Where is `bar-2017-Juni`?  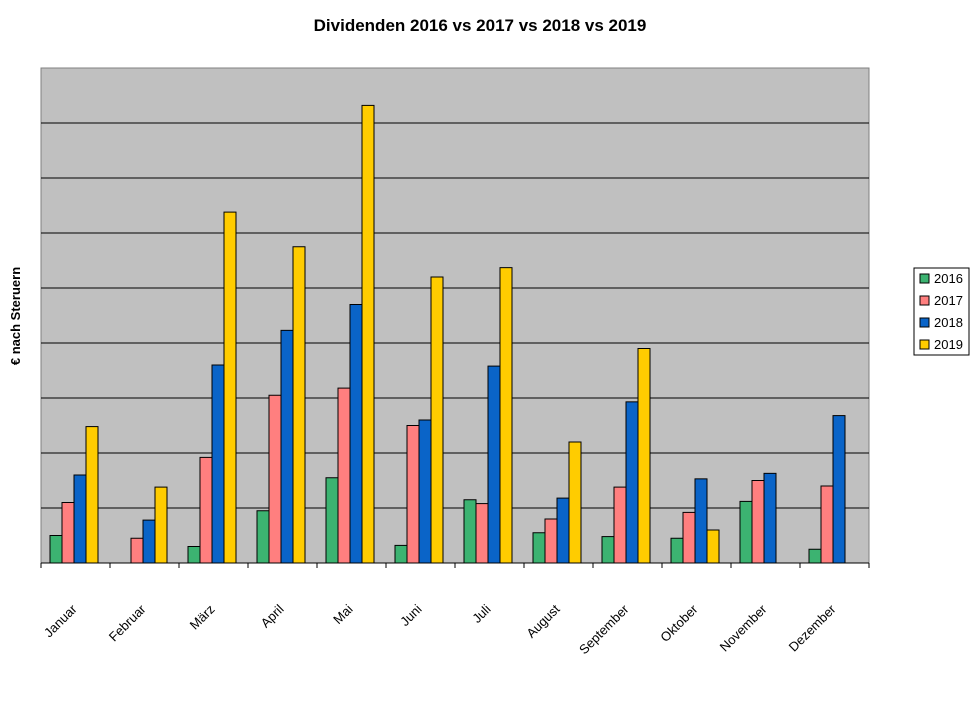
bar-2017-Juni is located at coordinates (413, 494).